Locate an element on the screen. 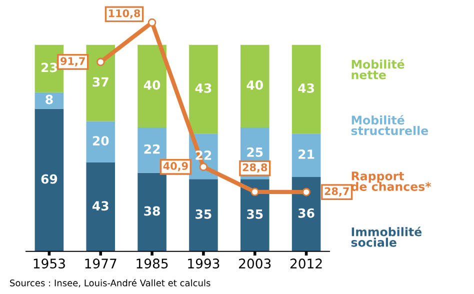 The height and width of the screenshot is (294, 474). x-tick-label: 1977 is located at coordinates (100, 263).